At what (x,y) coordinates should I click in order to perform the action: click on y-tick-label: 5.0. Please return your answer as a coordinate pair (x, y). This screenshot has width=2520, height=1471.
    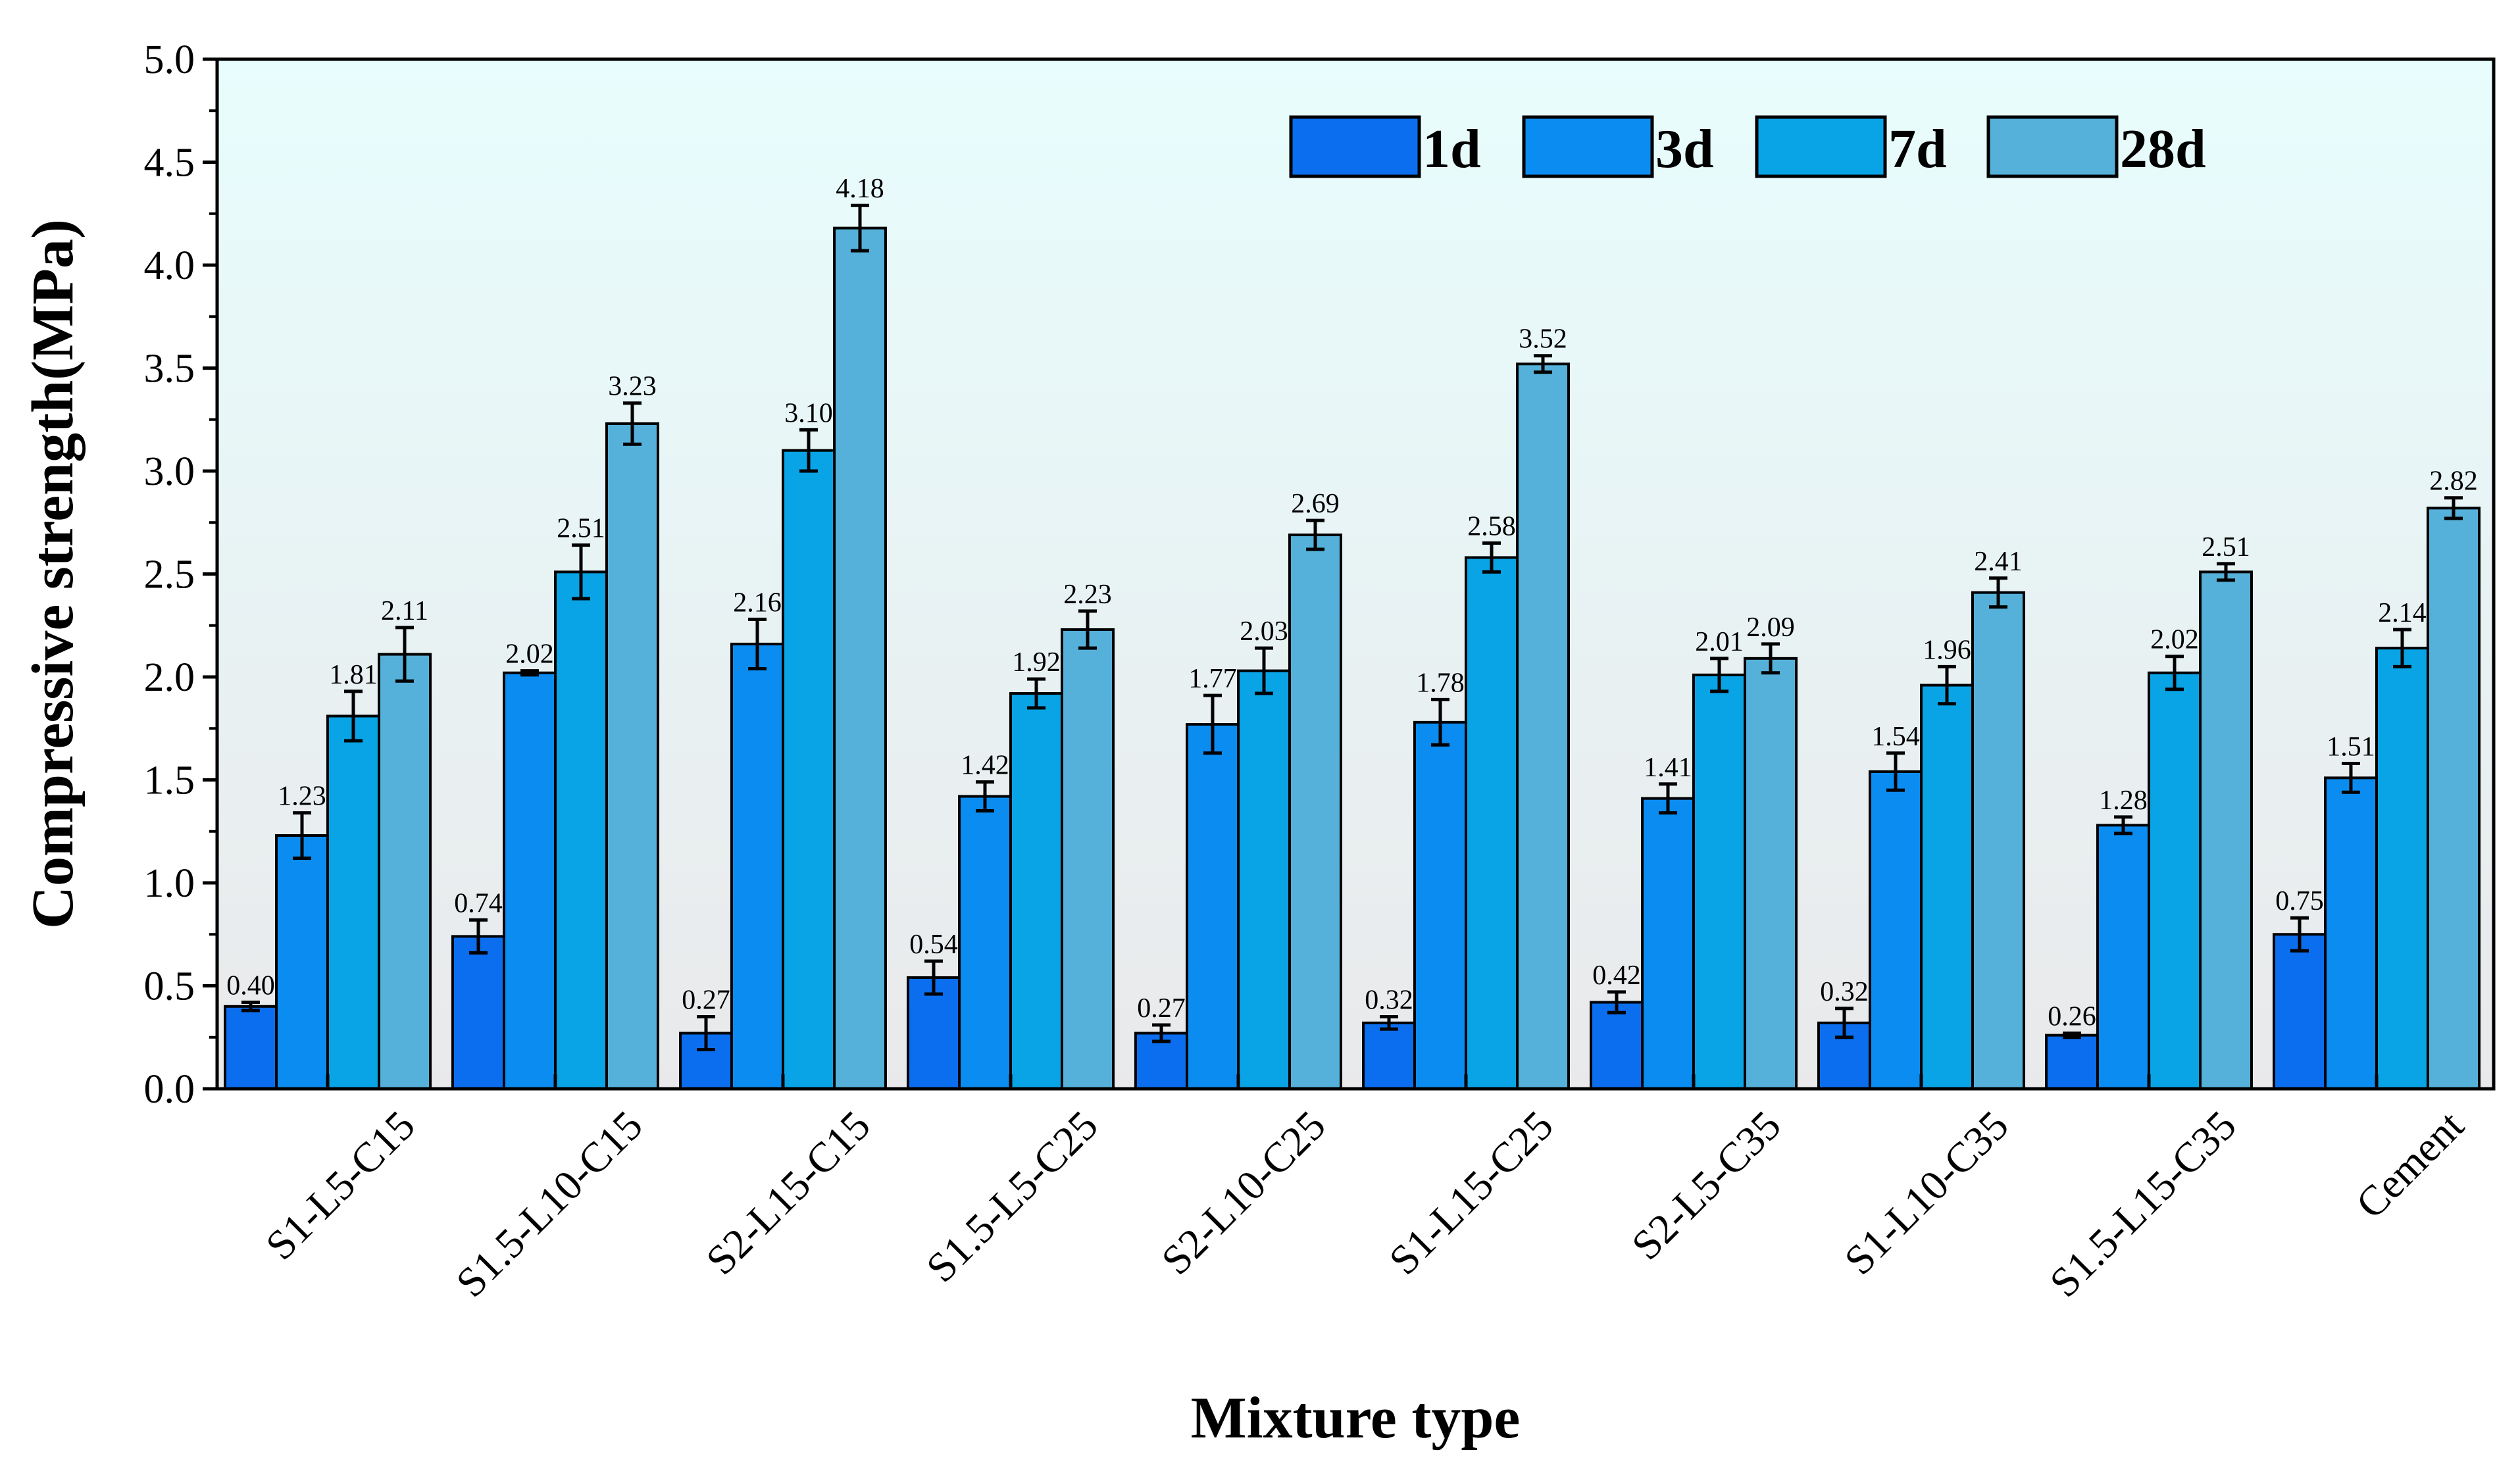
    Looking at the image, I should click on (169, 60).